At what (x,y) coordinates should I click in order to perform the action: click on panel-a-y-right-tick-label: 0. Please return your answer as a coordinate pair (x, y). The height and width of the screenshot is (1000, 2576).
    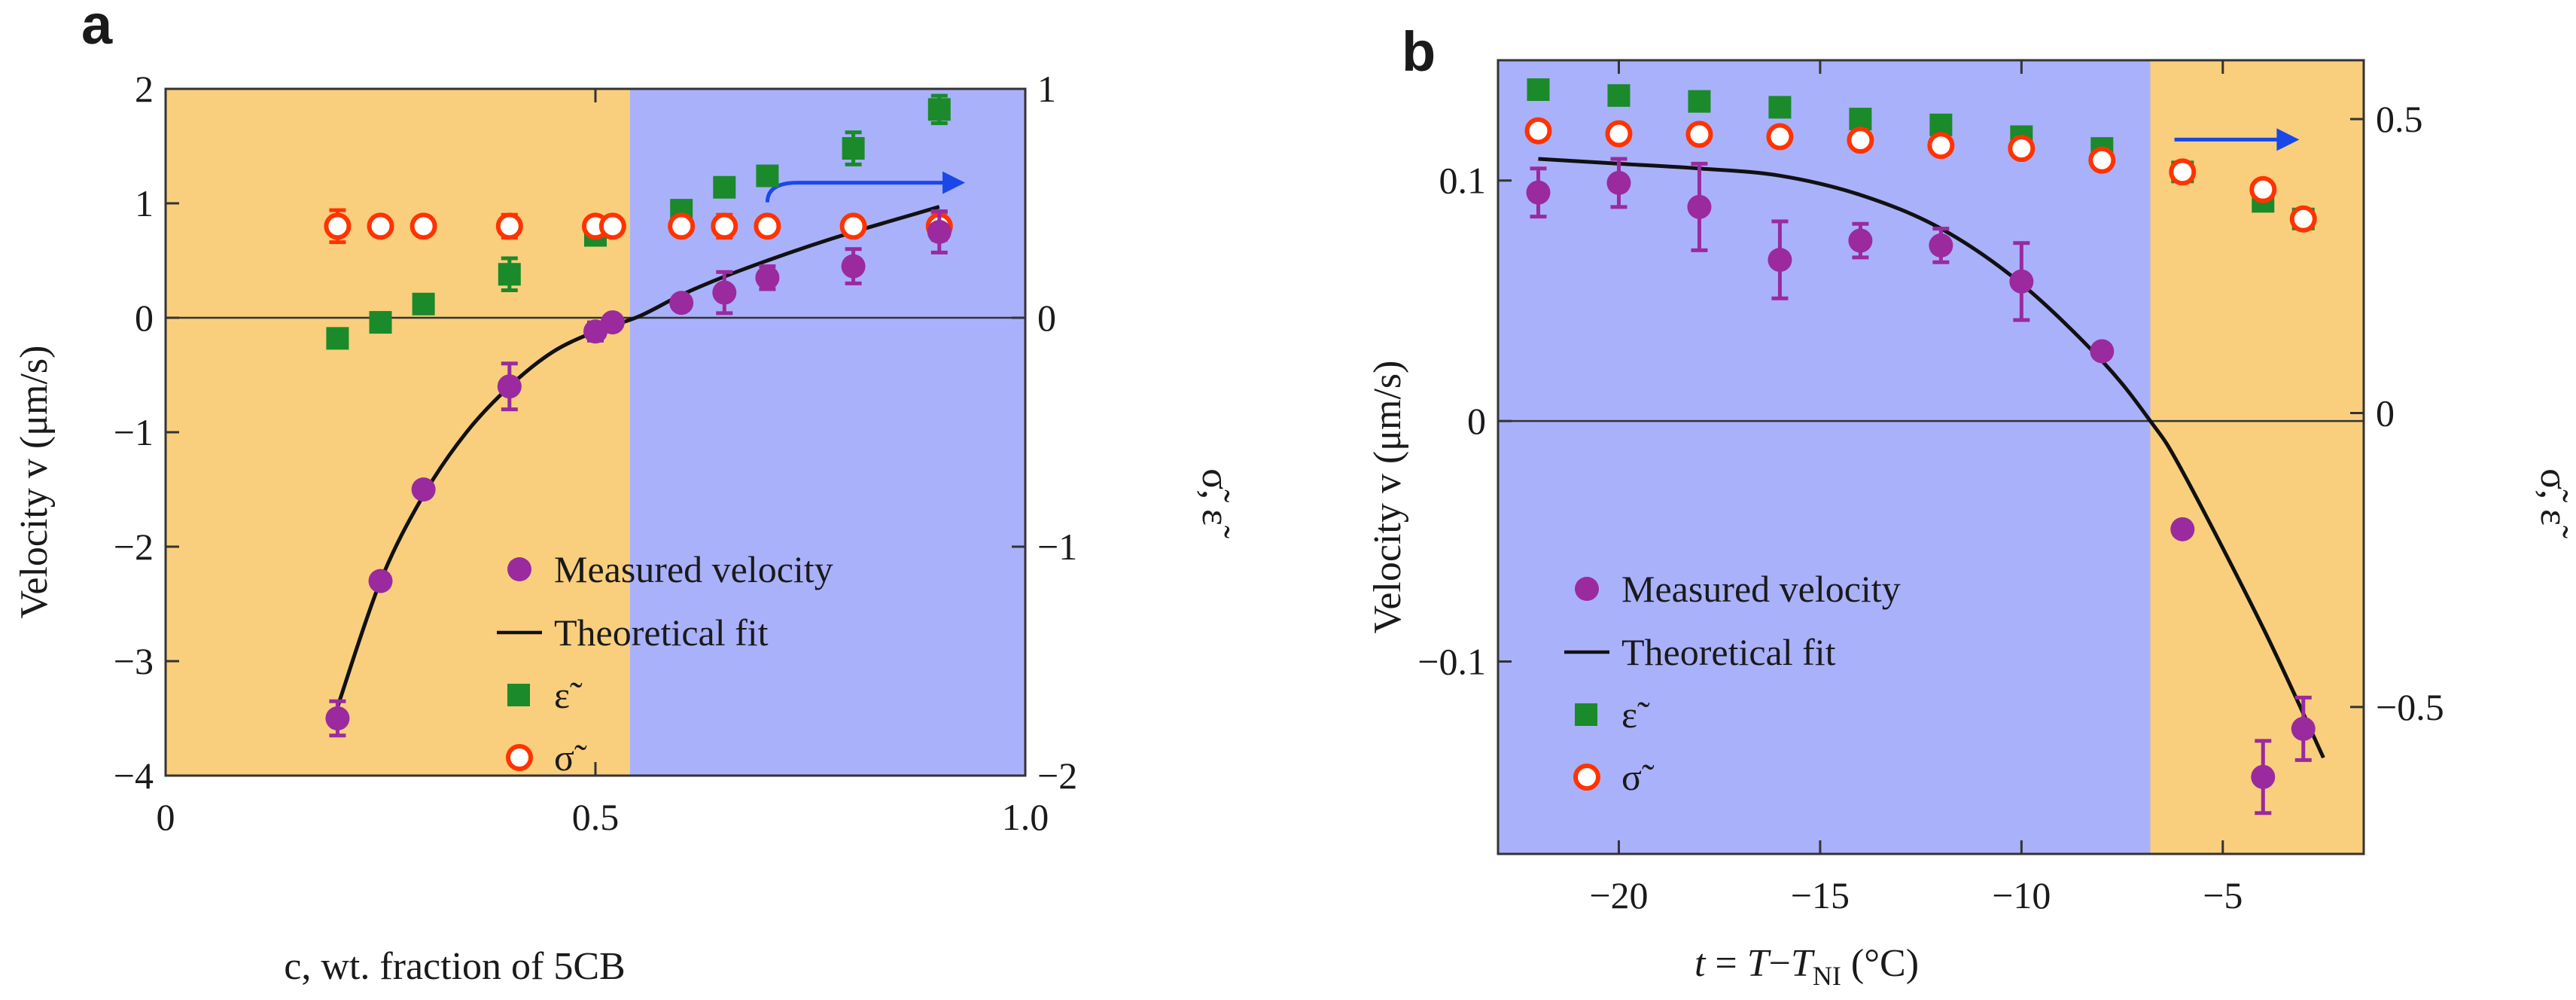
    Looking at the image, I should click on (1046, 318).